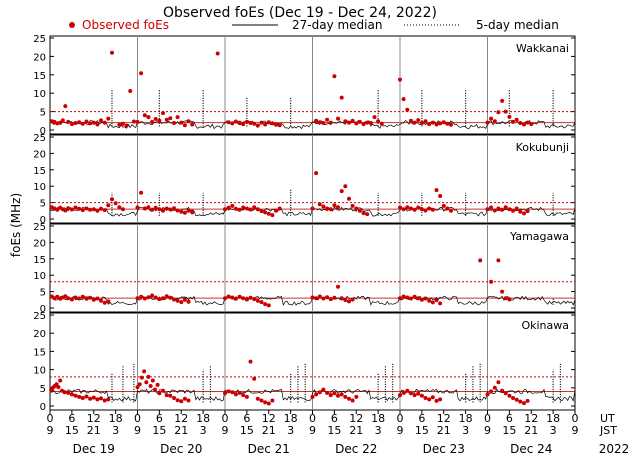 The height and width of the screenshot is (457, 640). What do you see at coordinates (39, 243) in the screenshot?
I see `y-tick-label: 20` at bounding box center [39, 243].